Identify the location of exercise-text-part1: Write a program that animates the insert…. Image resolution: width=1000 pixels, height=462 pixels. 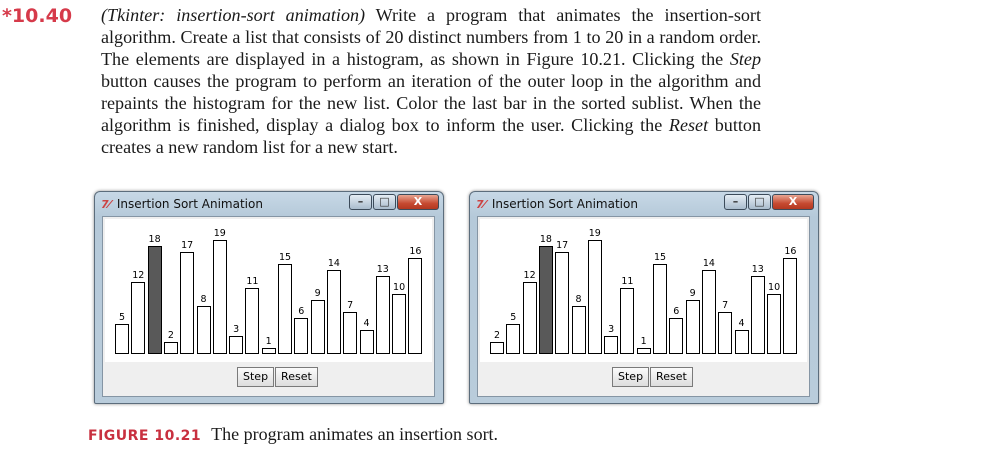
(431, 37).